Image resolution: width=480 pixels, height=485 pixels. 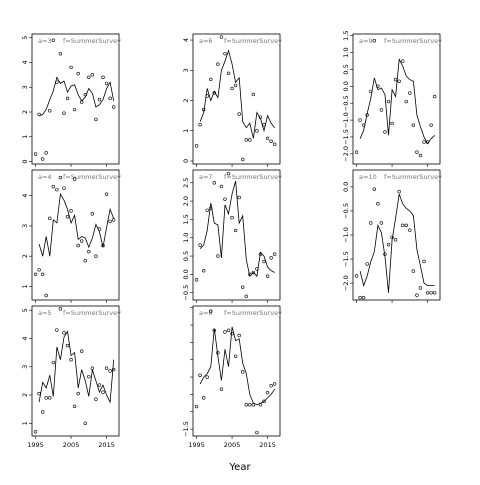 I want to click on y-tick-label: −1.5, so click(x=346, y=137).